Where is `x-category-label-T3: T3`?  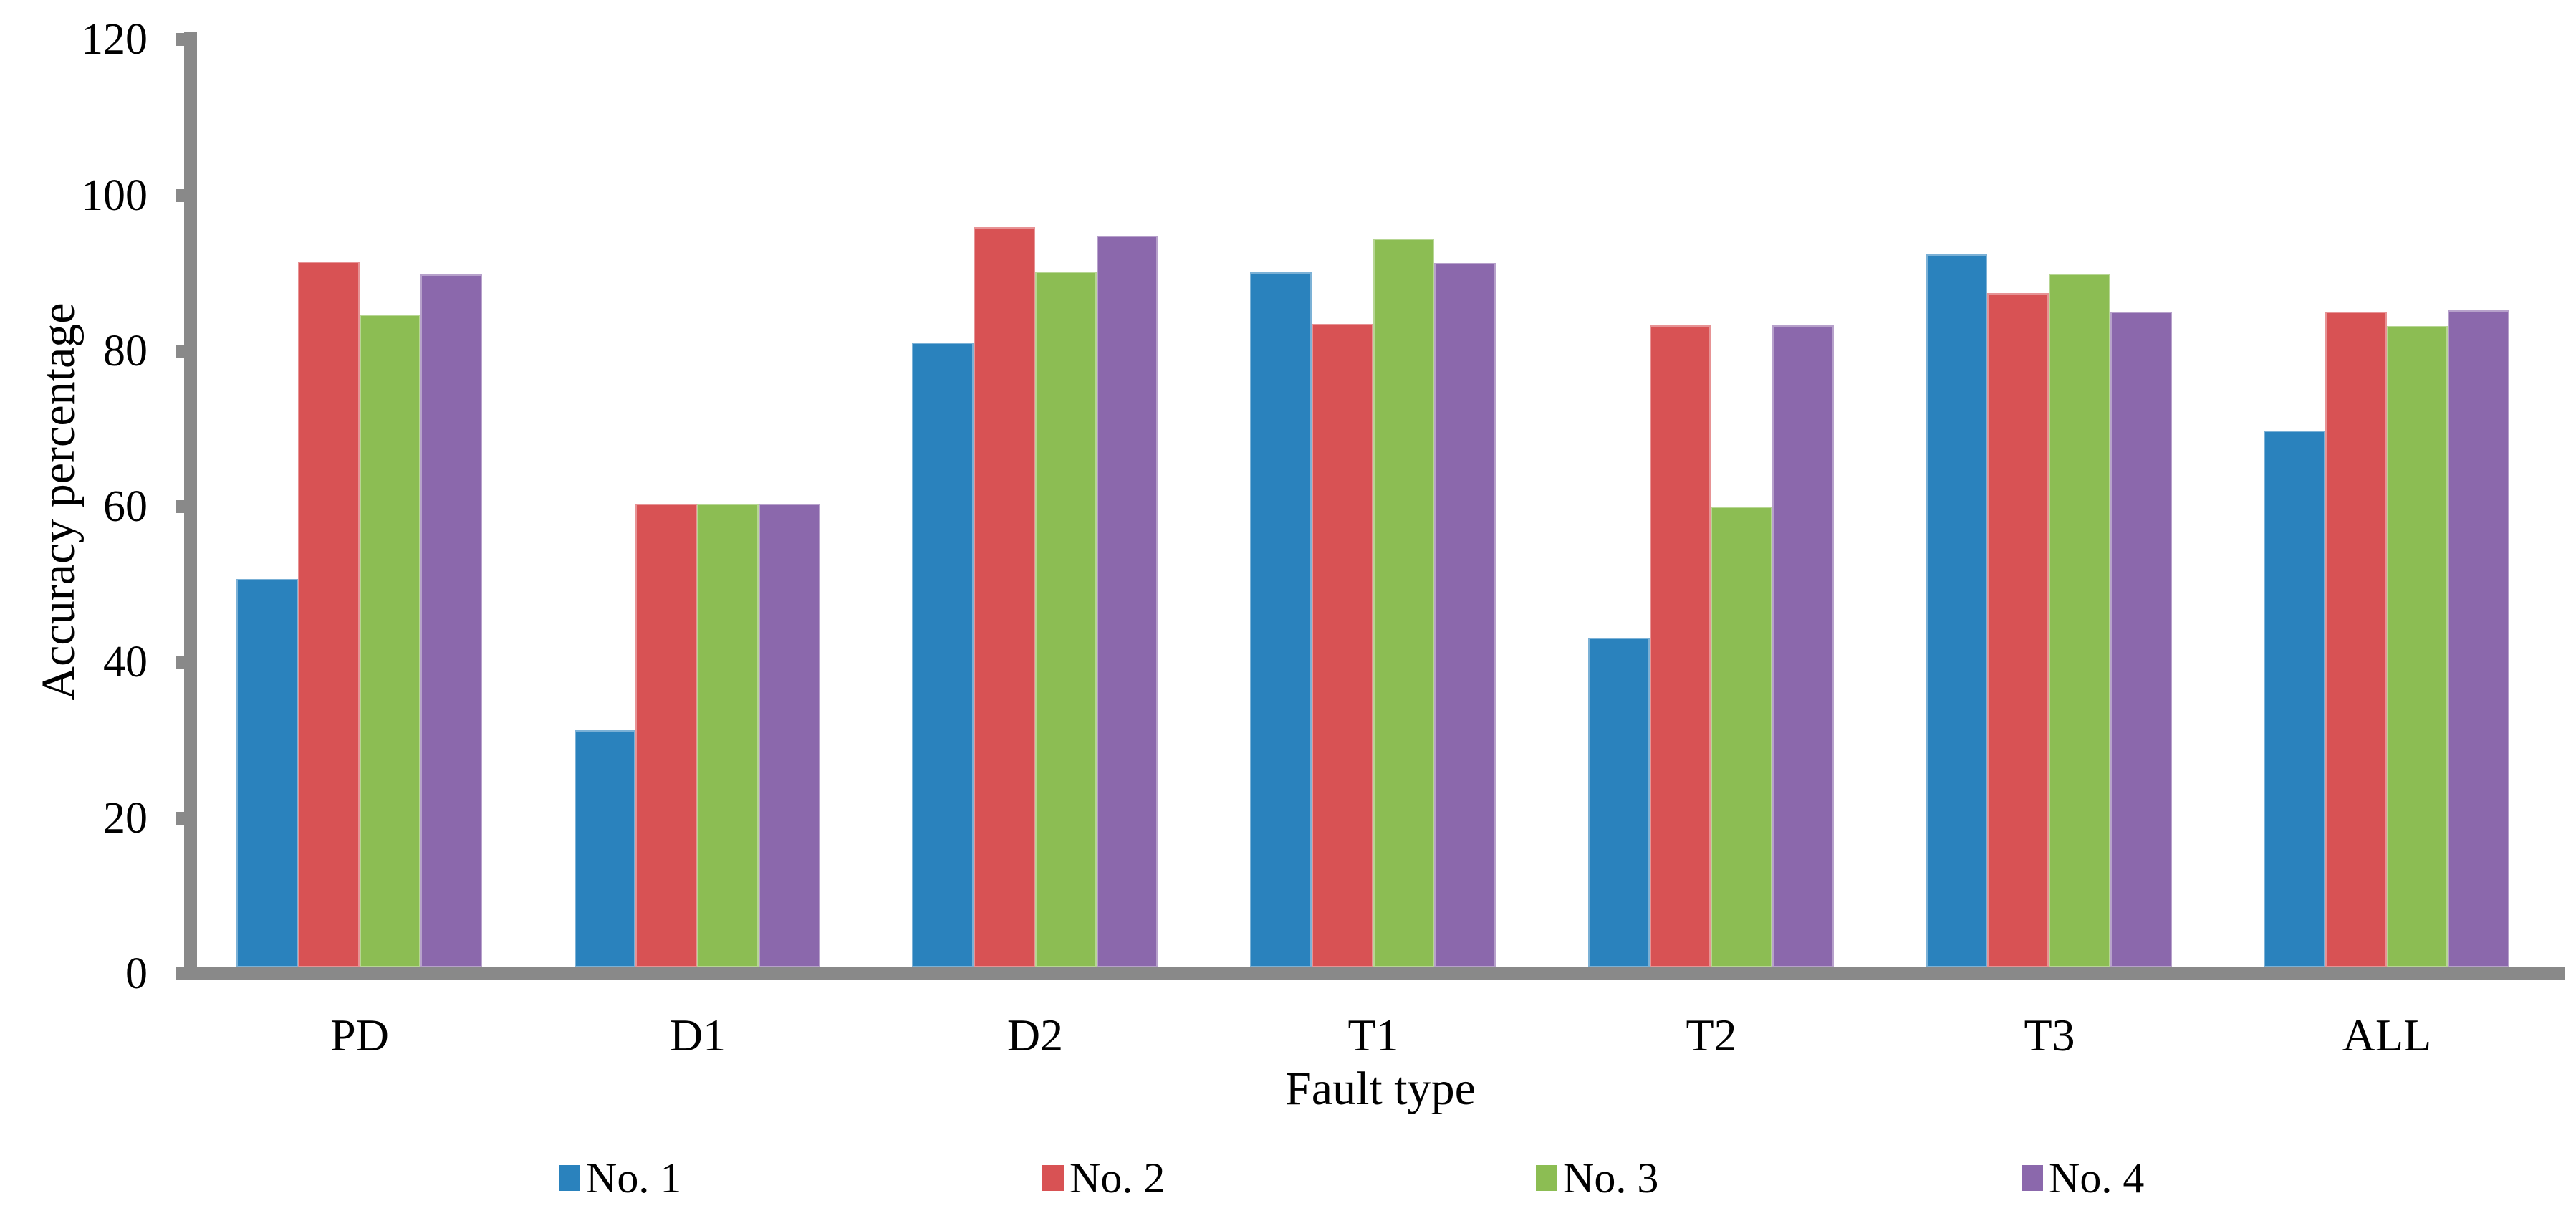 x-category-label-T3: T3 is located at coordinates (2049, 1035).